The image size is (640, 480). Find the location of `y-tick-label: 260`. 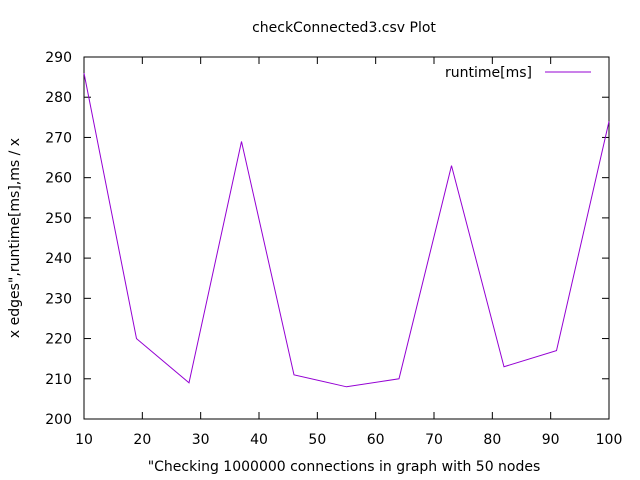

y-tick-label: 260 is located at coordinates (58, 179).